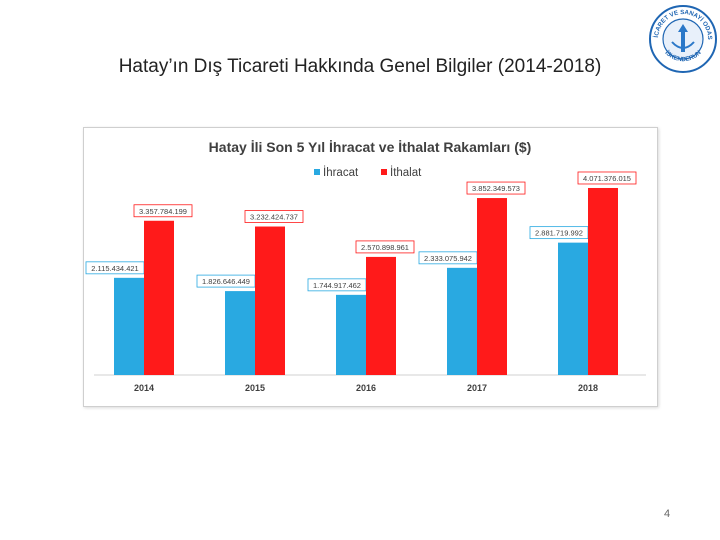 The height and width of the screenshot is (540, 720). What do you see at coordinates (255, 388) in the screenshot?
I see `x-tick-2015: 2015` at bounding box center [255, 388].